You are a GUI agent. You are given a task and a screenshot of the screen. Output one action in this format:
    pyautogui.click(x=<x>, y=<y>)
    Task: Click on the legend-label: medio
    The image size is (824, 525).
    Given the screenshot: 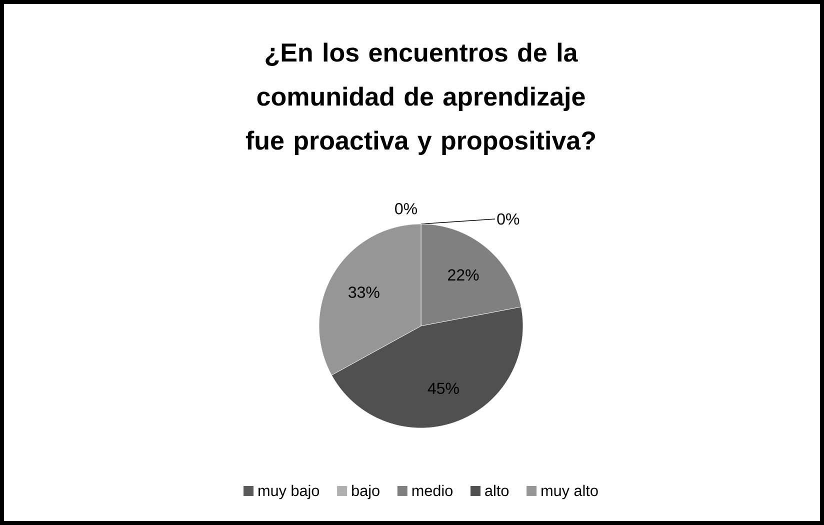 What is the action you would take?
    pyautogui.click(x=432, y=490)
    